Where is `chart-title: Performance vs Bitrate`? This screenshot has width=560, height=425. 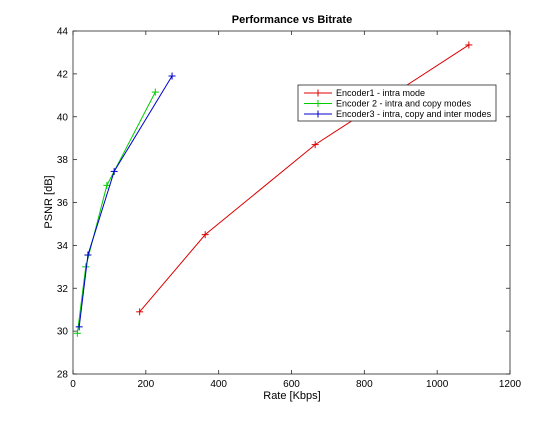 chart-title: Performance vs Bitrate is located at coordinates (292, 20).